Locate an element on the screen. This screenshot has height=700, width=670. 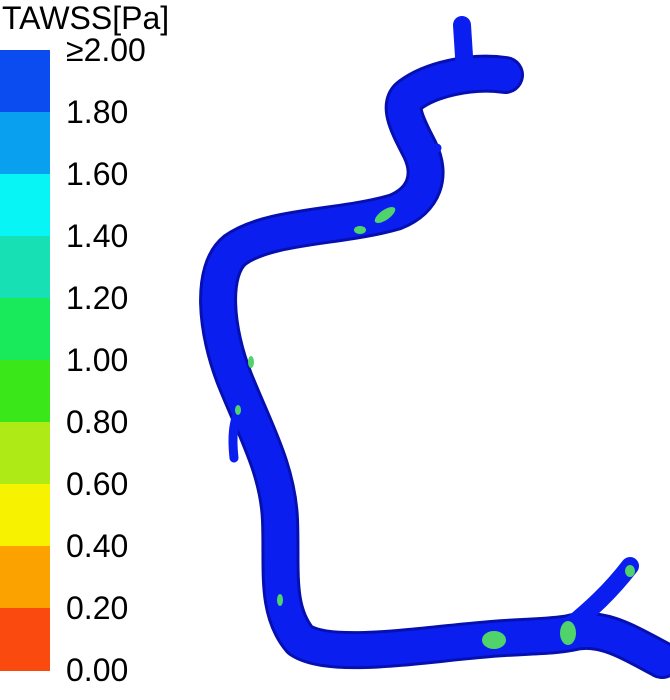
color-scale-tick-label: 0.60 is located at coordinates (97, 484).